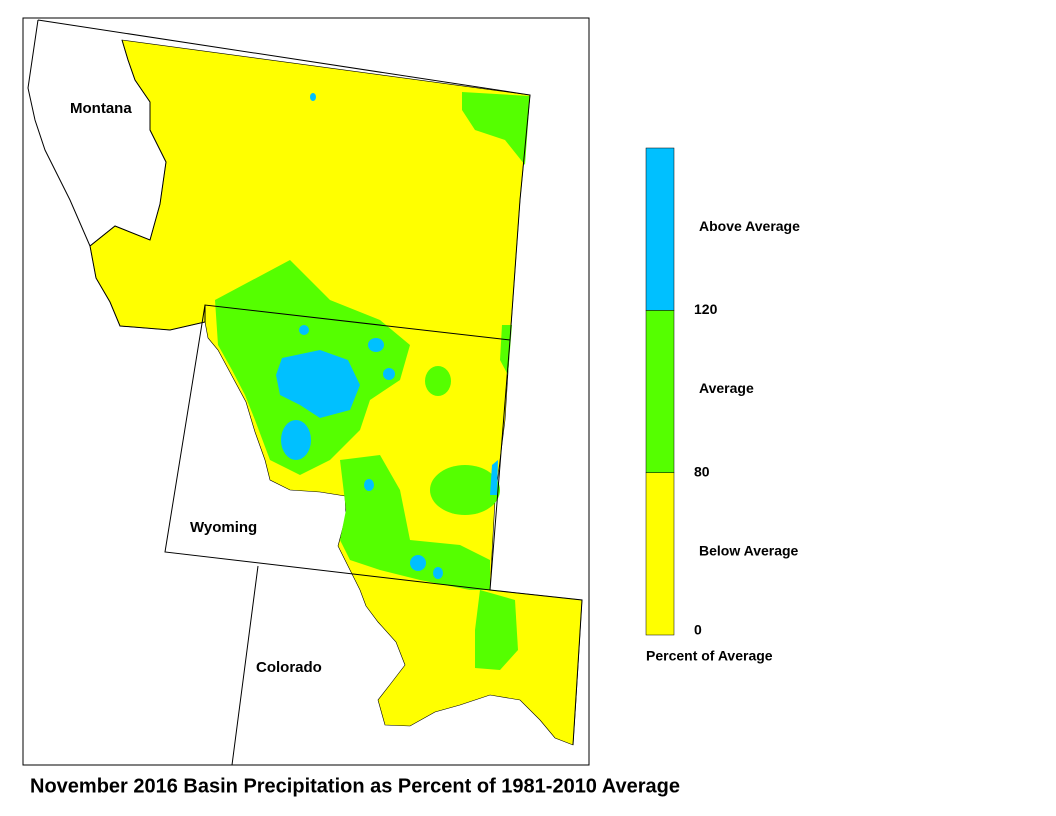  Describe the element at coordinates (337, 447) in the screenshot. I see `wyoming-outline` at that location.